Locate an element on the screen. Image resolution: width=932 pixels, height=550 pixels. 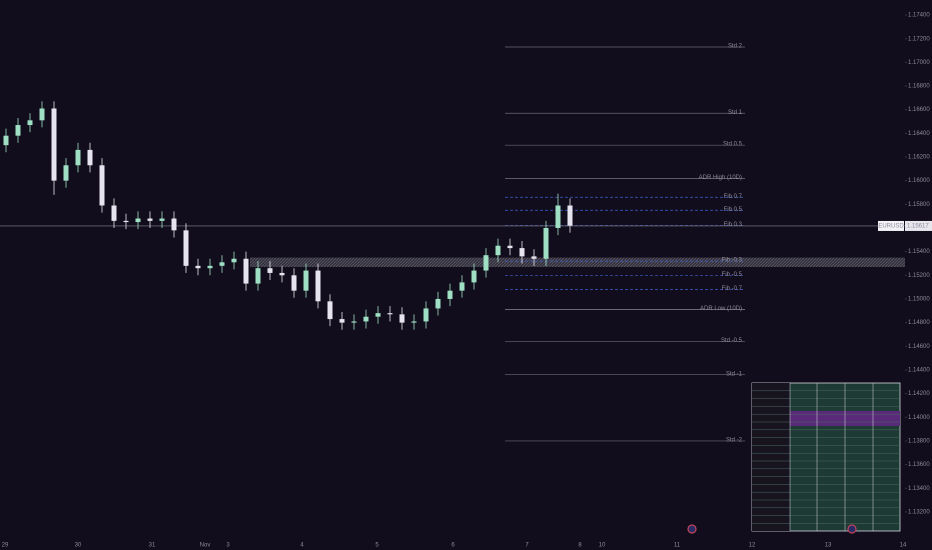
y-tick-label: 1.13400 is located at coordinates (919, 489).